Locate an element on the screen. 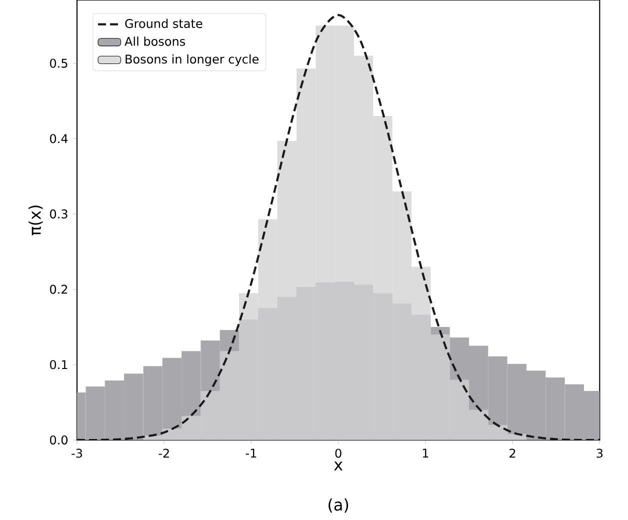 The width and height of the screenshot is (628, 520). y-tick-label: 0.4 is located at coordinates (59, 139).